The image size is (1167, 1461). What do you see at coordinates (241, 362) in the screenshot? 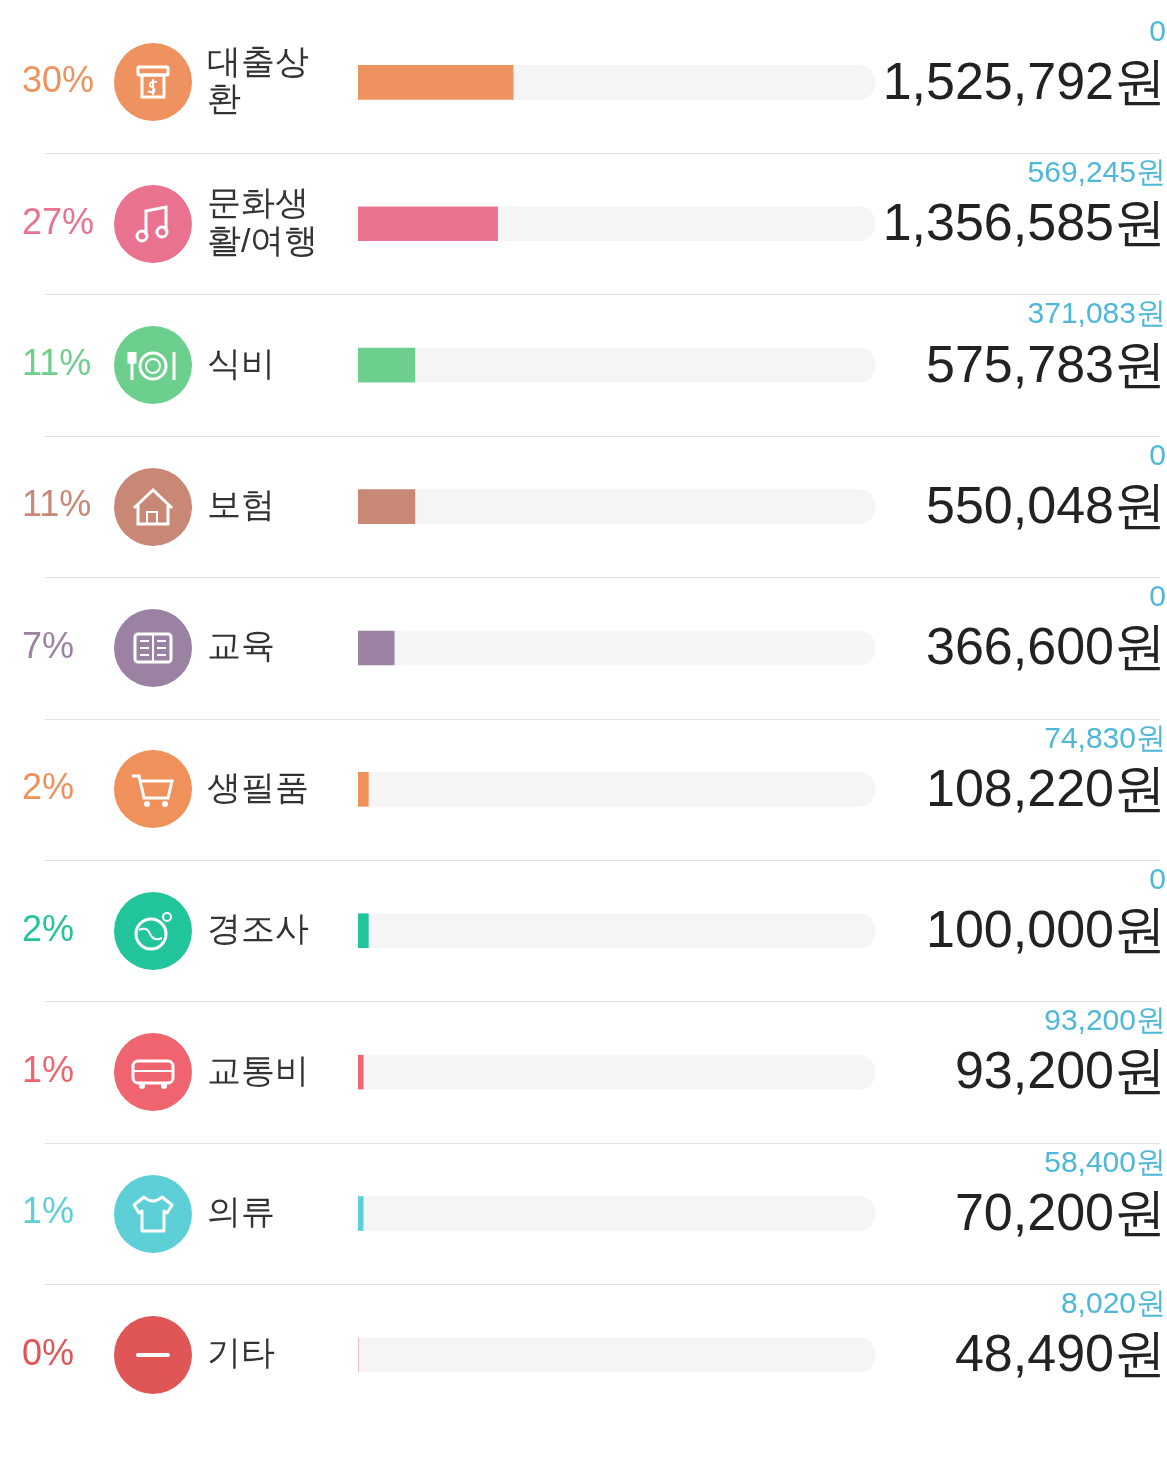
I see `y-tick-label: 식비` at bounding box center [241, 362].